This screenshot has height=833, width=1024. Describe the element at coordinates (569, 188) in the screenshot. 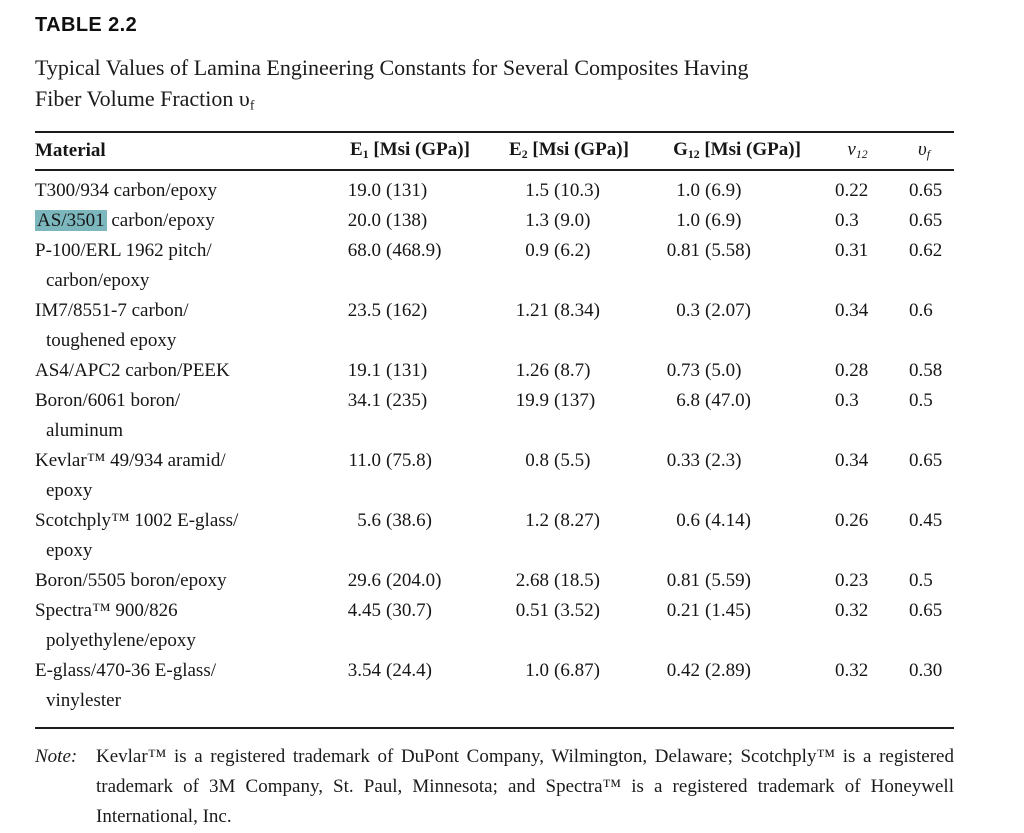

I see `e2-cell: 1.5 (10.3)` at that location.